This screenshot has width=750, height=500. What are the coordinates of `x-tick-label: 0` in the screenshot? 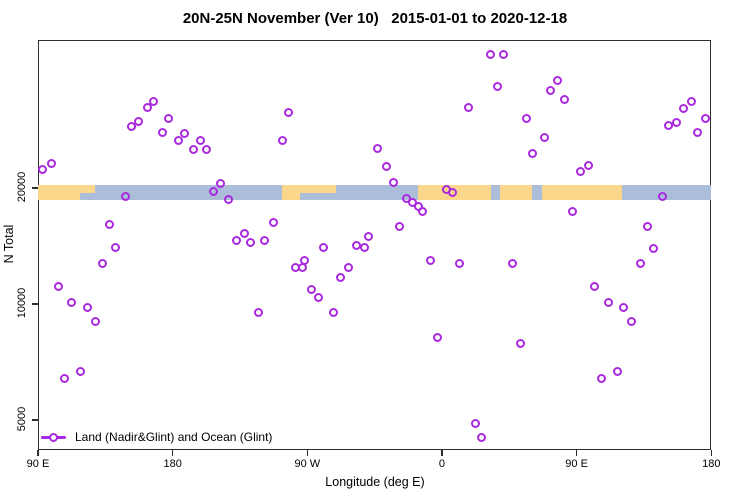 It's located at (442, 464).